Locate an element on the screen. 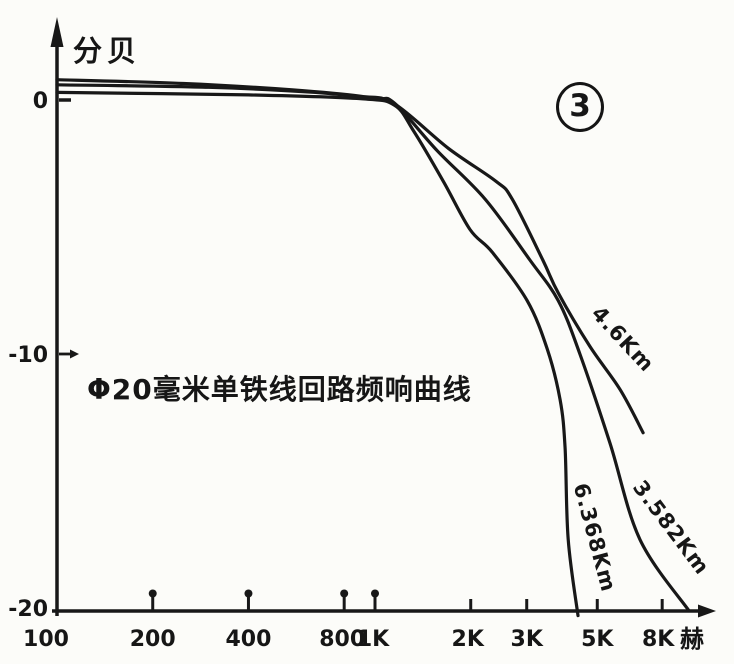 The image size is (734, 664). x-tick-label: 2K is located at coordinates (468, 639).